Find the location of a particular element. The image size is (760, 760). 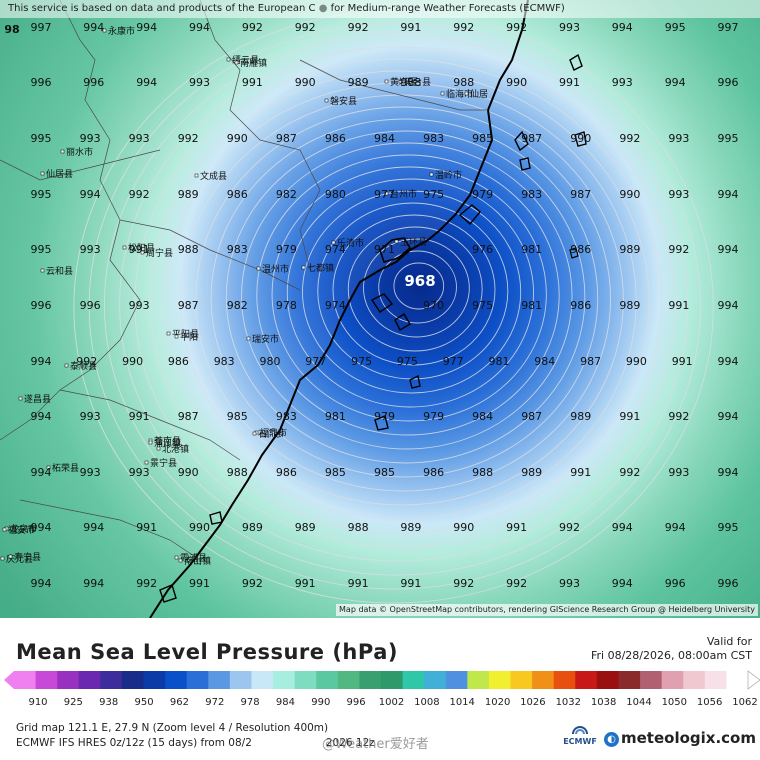

place-label: 霞浦县 is located at coordinates (193, 558).